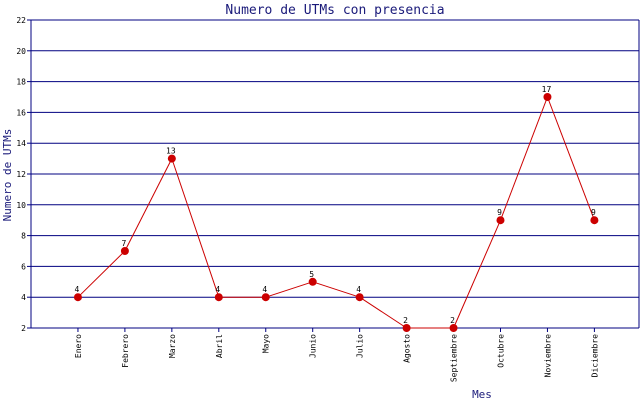  What do you see at coordinates (21, 112) in the screenshot?
I see `y-tick-label: 16` at bounding box center [21, 112].